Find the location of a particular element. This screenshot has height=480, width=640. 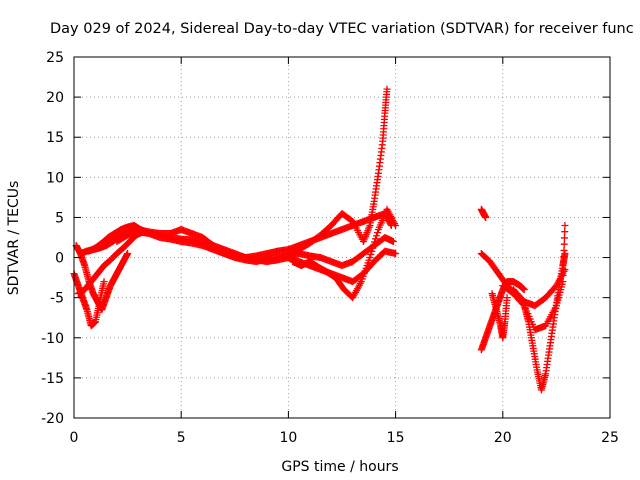

x-tick-label: 20 is located at coordinates (503, 438).